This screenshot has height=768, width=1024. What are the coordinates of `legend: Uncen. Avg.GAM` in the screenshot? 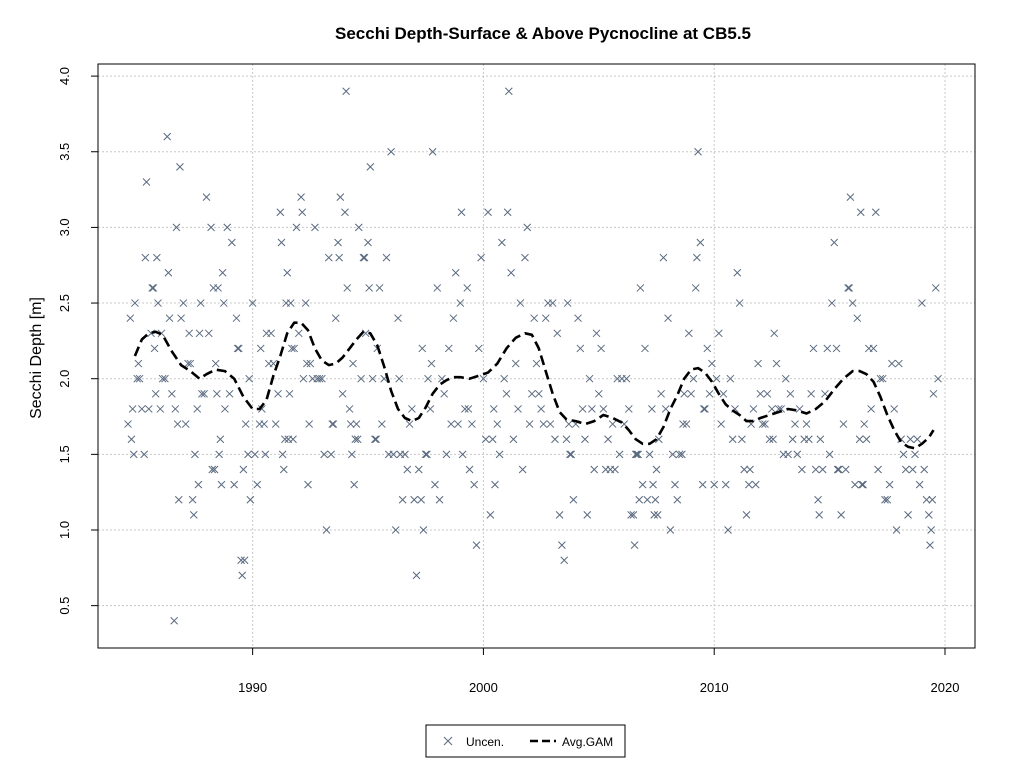 It's located at (525, 741).